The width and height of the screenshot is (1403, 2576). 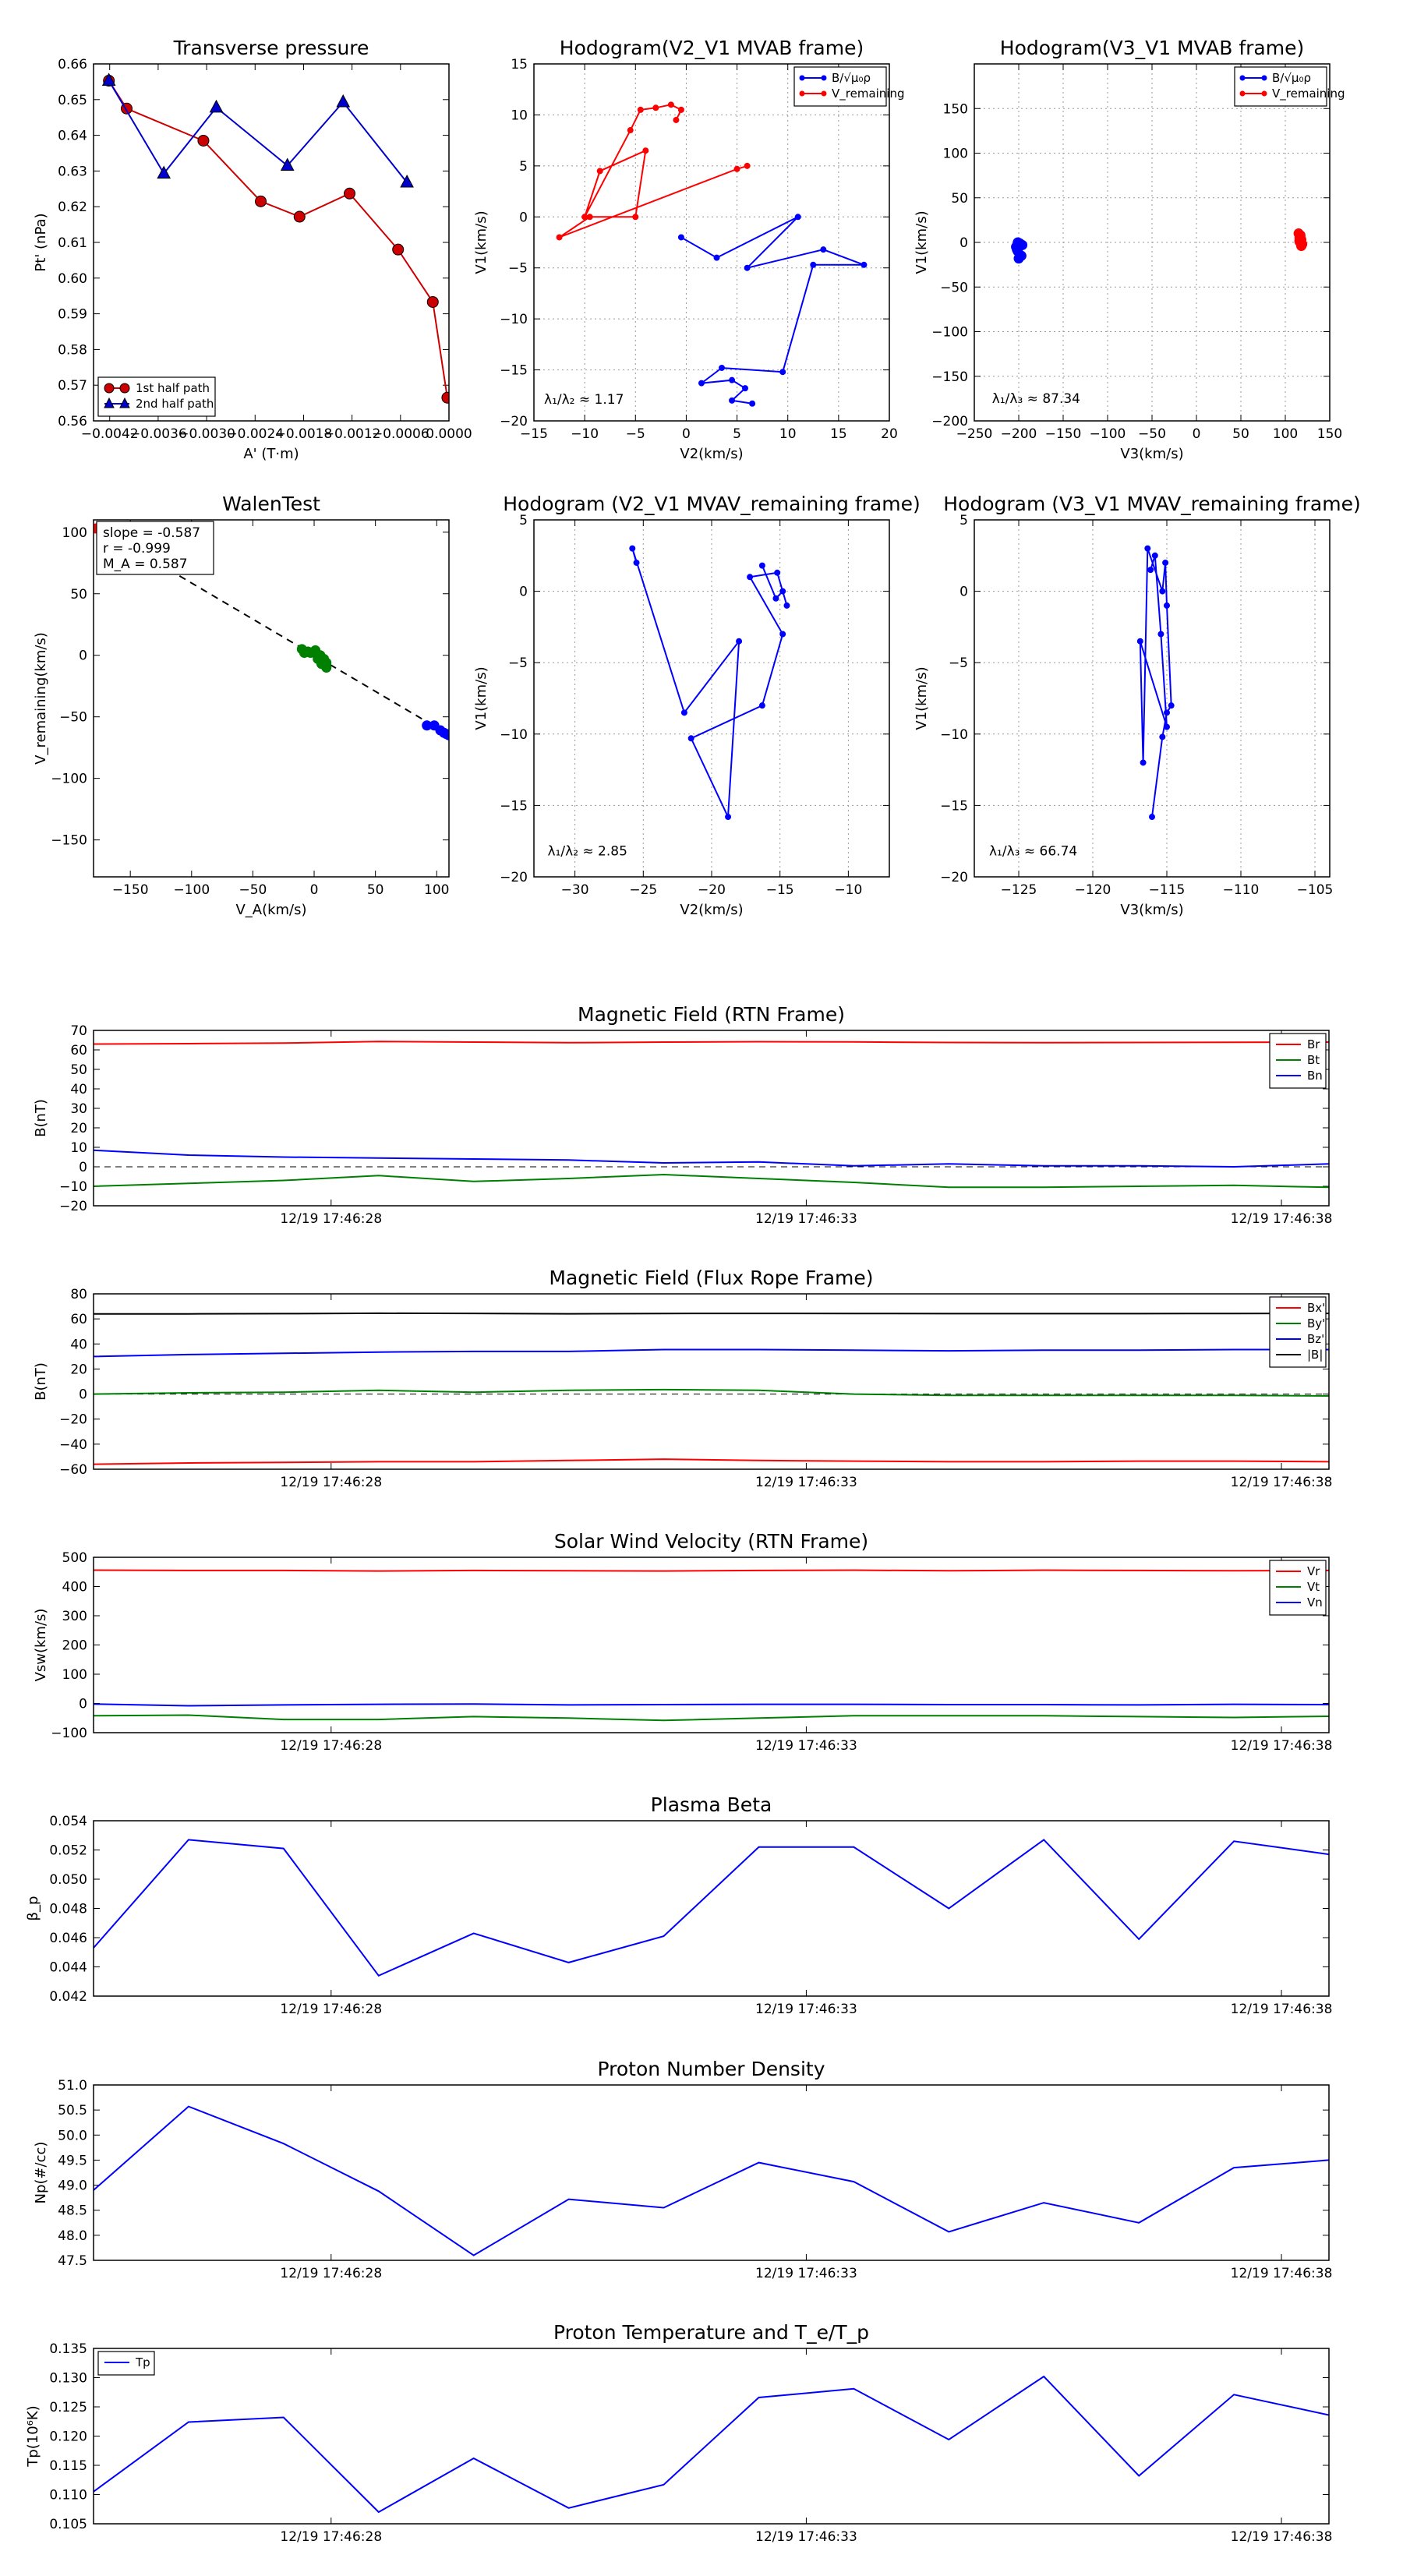 What do you see at coordinates (711, 1158) in the screenshot?
I see `series-line-Bn` at bounding box center [711, 1158].